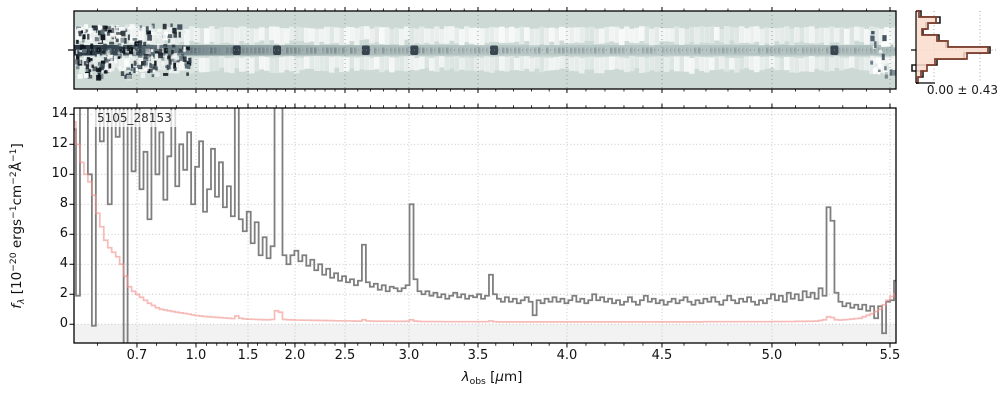 This screenshot has width=1000, height=400. I want to click on axis-label-part: ergs, so click(17, 235).